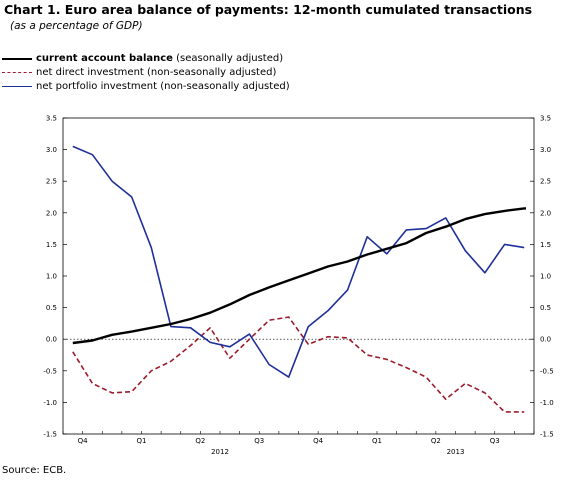 The image size is (578, 484). What do you see at coordinates (34, 470) in the screenshot?
I see `source-note: Source: ECB.` at bounding box center [34, 470].